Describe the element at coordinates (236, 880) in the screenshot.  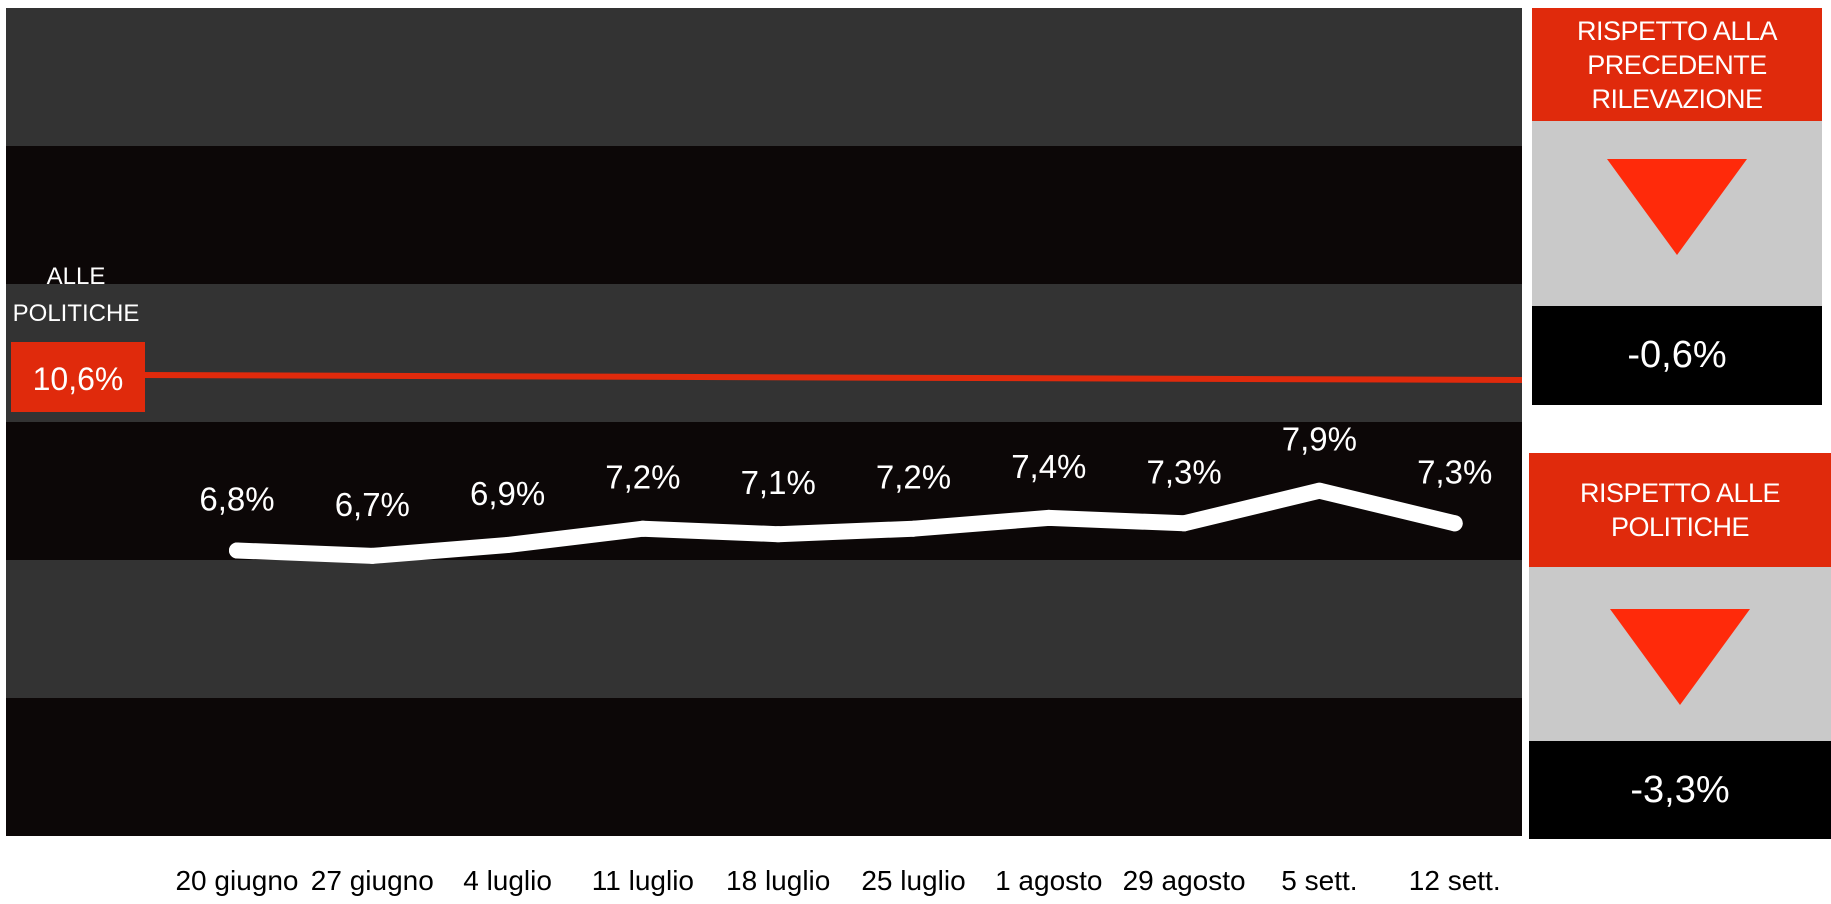
I see `x-tick-label: 20 giugno` at that location.